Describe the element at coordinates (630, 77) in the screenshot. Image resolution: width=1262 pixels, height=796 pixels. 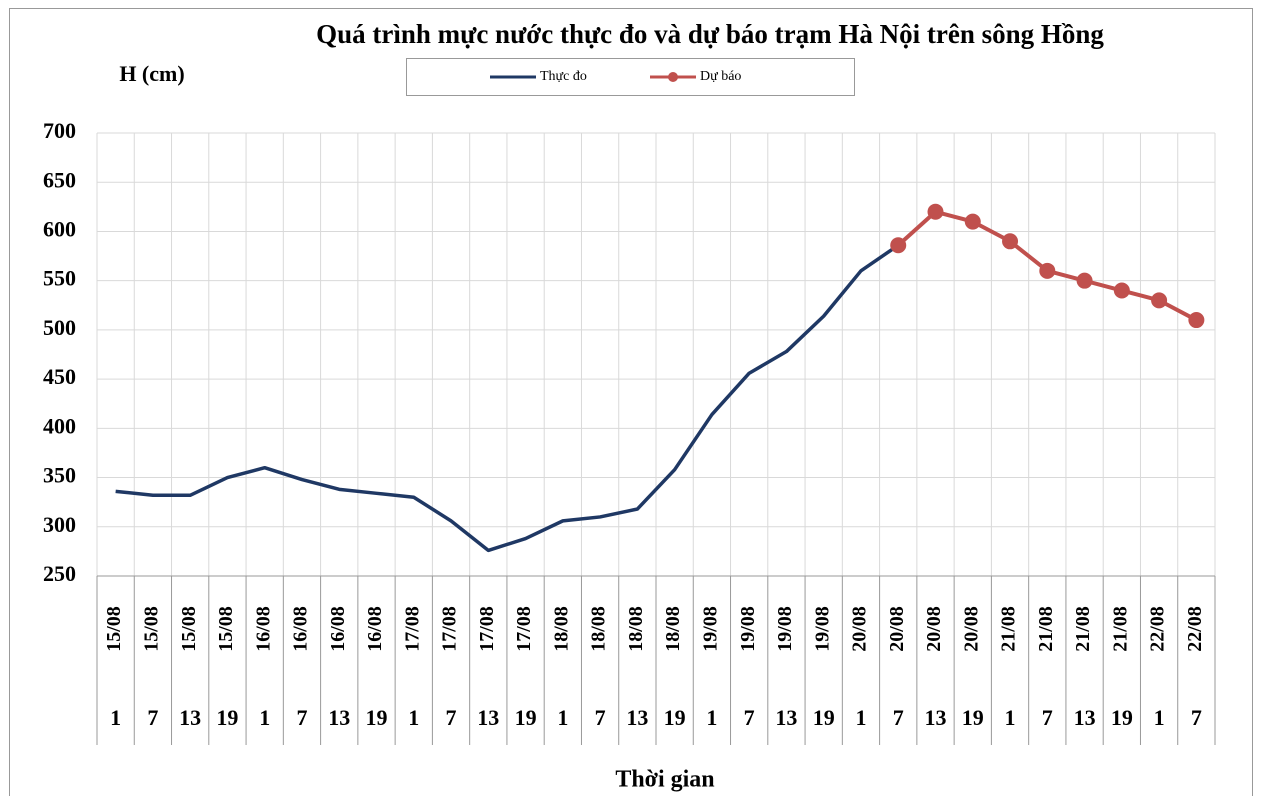
I see `legend-box` at that location.